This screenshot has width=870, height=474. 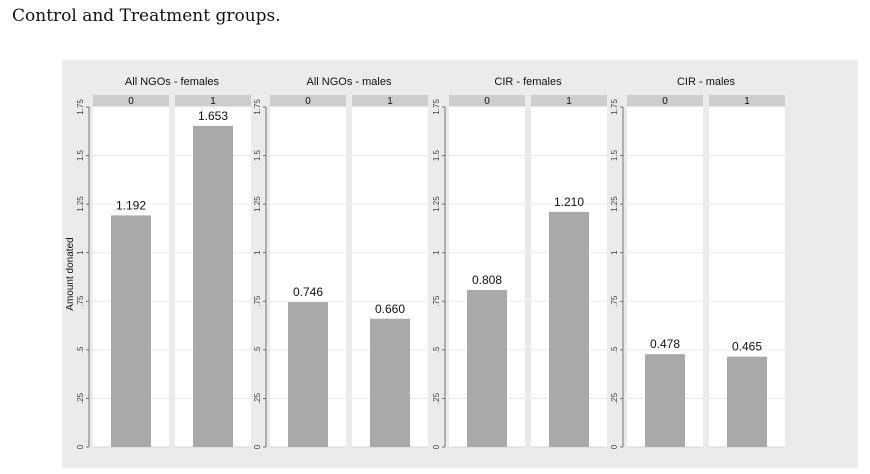 What do you see at coordinates (308, 292) in the screenshot?
I see `bar-value-label: 0.746` at bounding box center [308, 292].